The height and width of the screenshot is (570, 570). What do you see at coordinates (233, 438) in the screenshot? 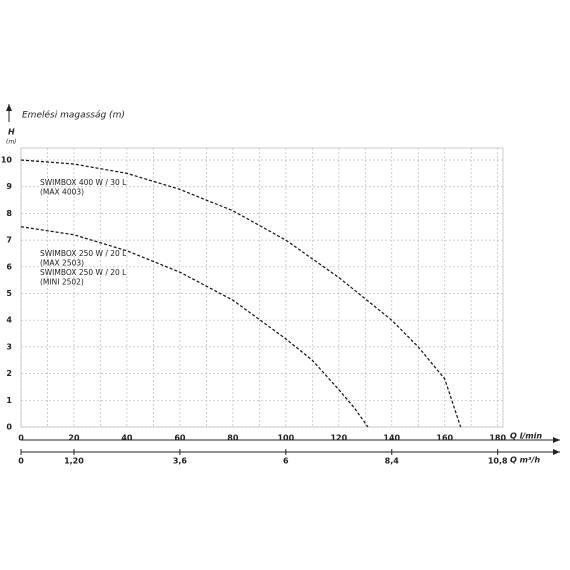
I see `x-tick-label: 80` at bounding box center [233, 438].